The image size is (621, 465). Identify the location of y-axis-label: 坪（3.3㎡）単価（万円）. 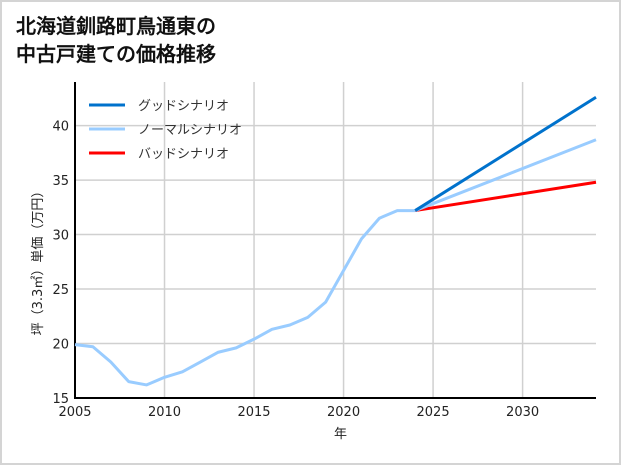
(38, 260).